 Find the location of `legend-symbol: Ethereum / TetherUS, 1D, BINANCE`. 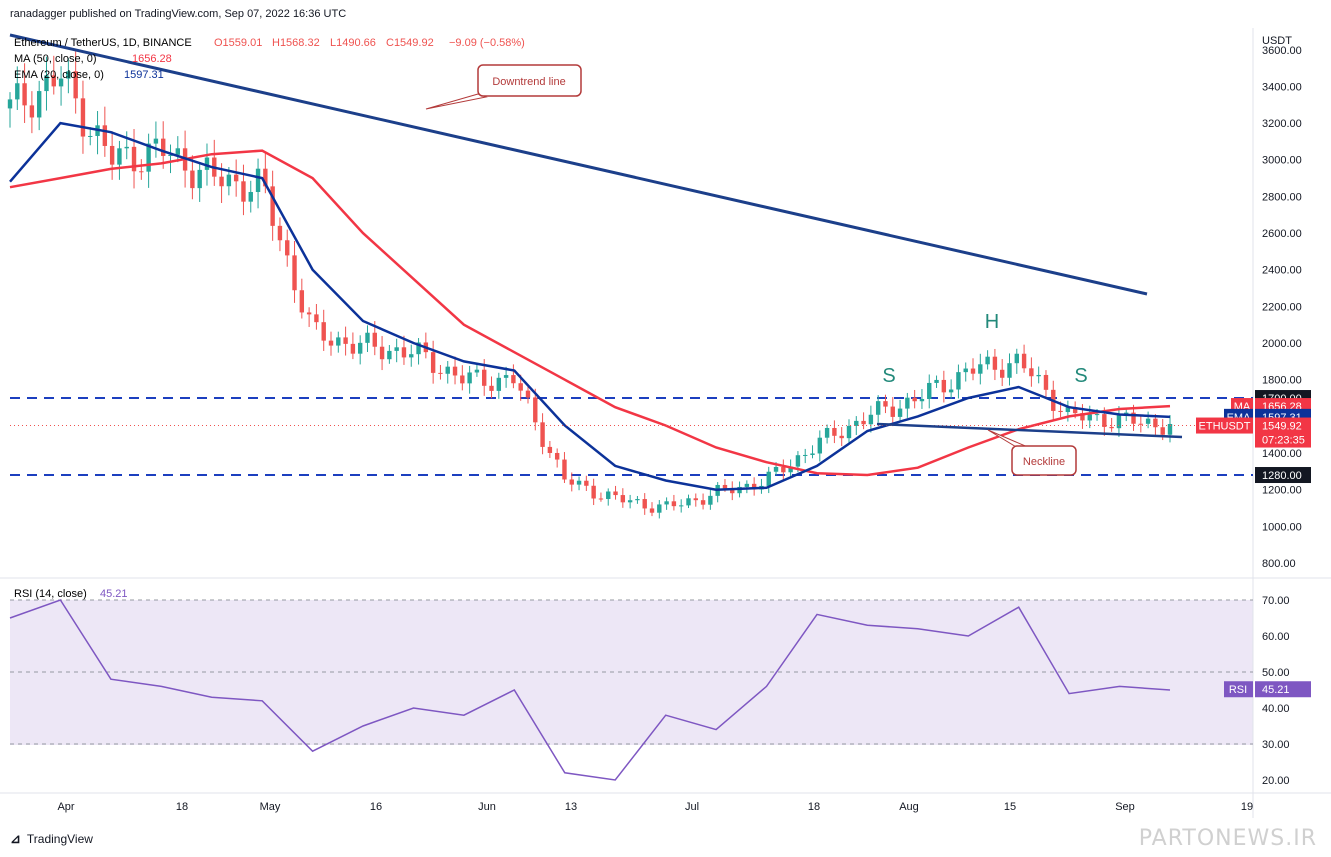

legend-symbol: Ethereum / TetherUS, 1D, BINANCE is located at coordinates (103, 43).